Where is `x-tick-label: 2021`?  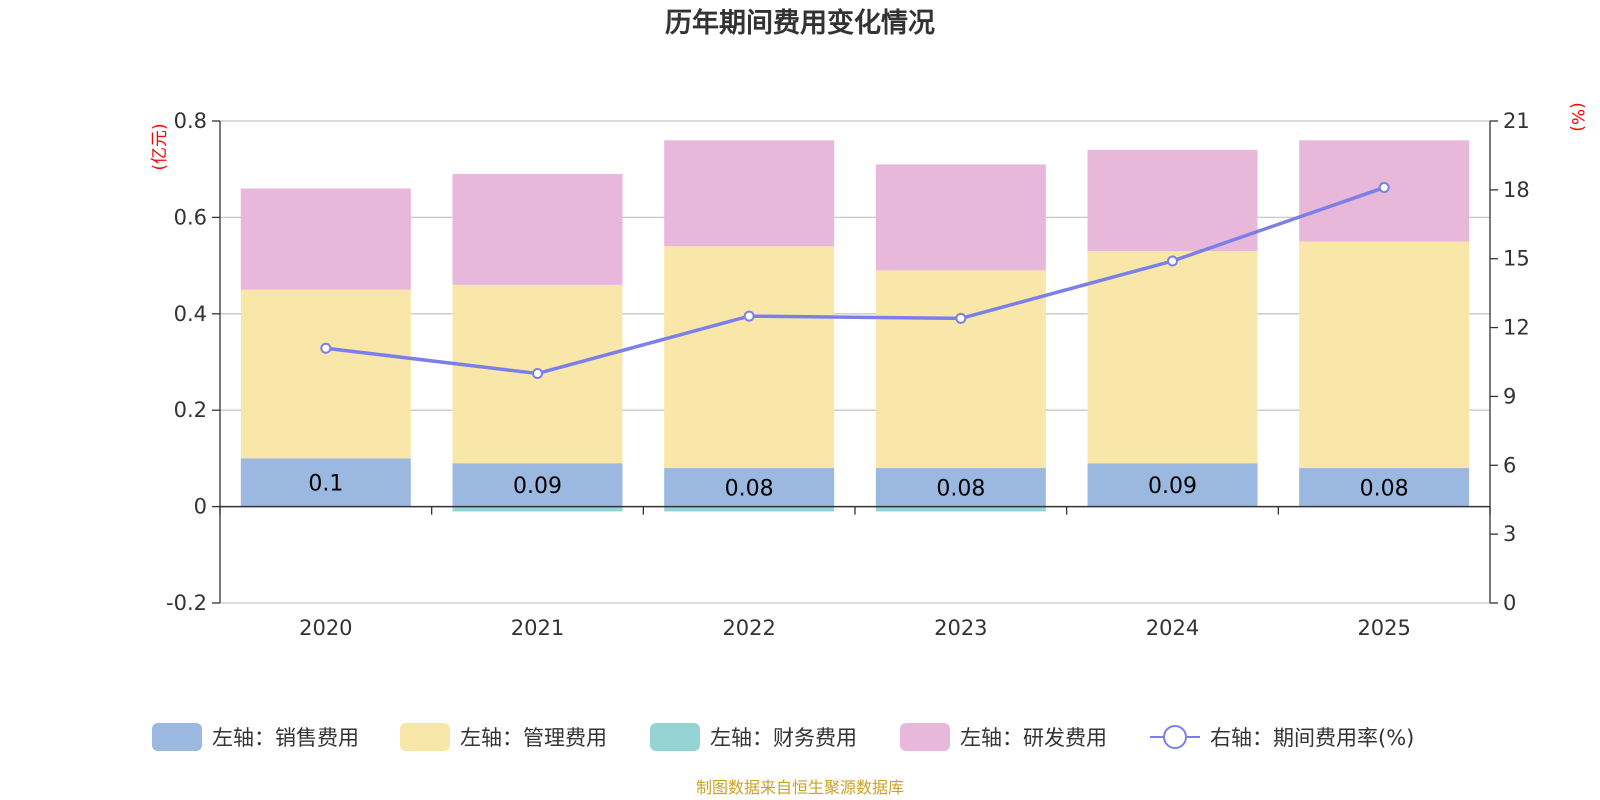
x-tick-label: 2021 is located at coordinates (537, 628).